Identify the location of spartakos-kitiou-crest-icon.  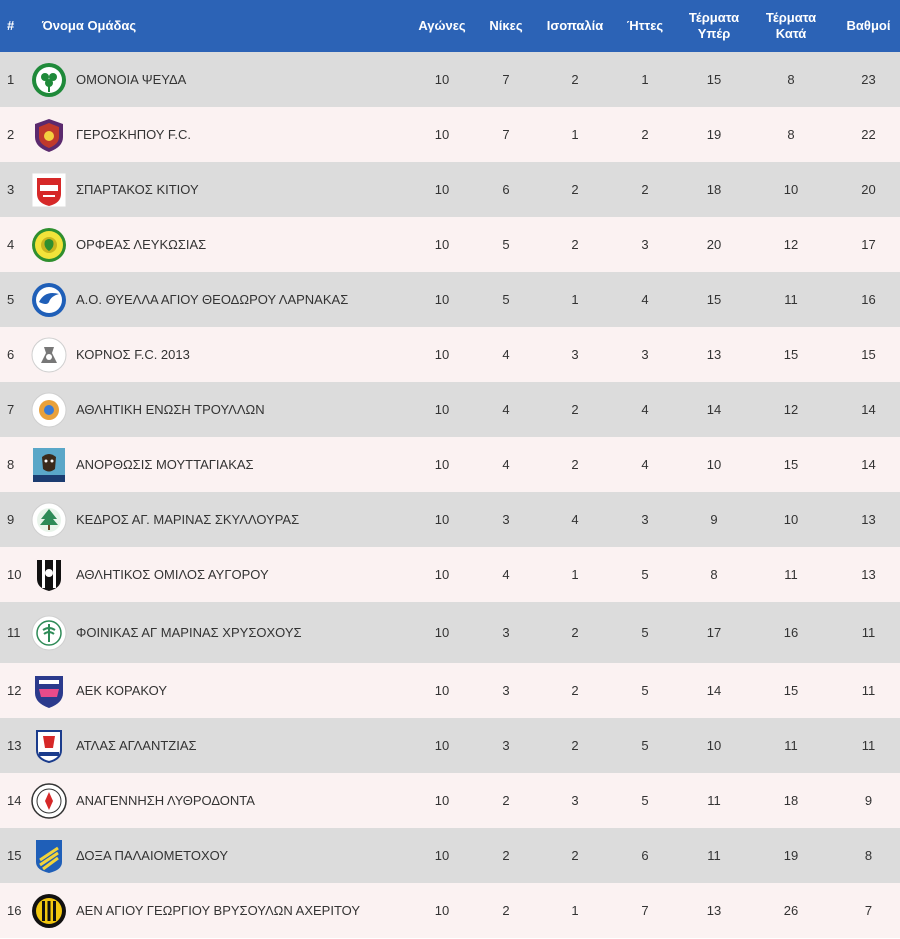
(49, 189).